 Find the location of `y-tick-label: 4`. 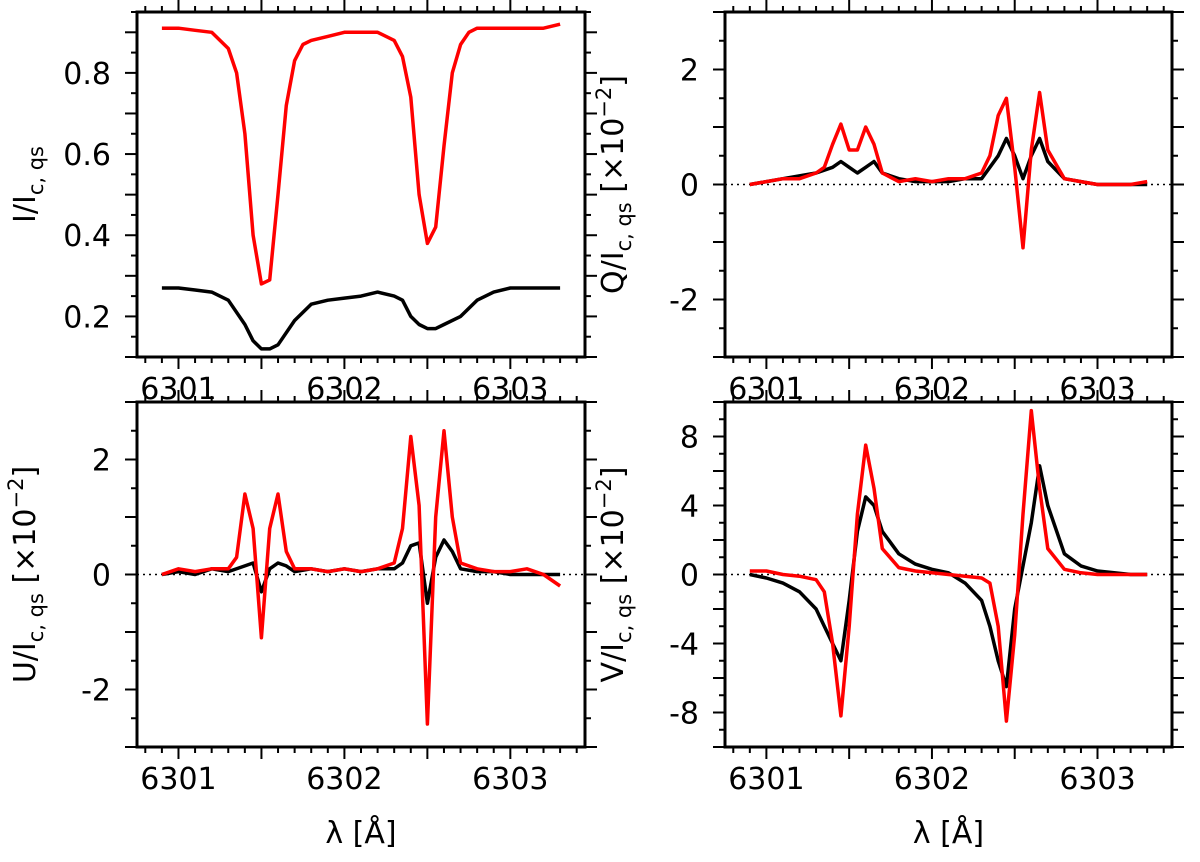

y-tick-label: 4 is located at coordinates (689, 507).